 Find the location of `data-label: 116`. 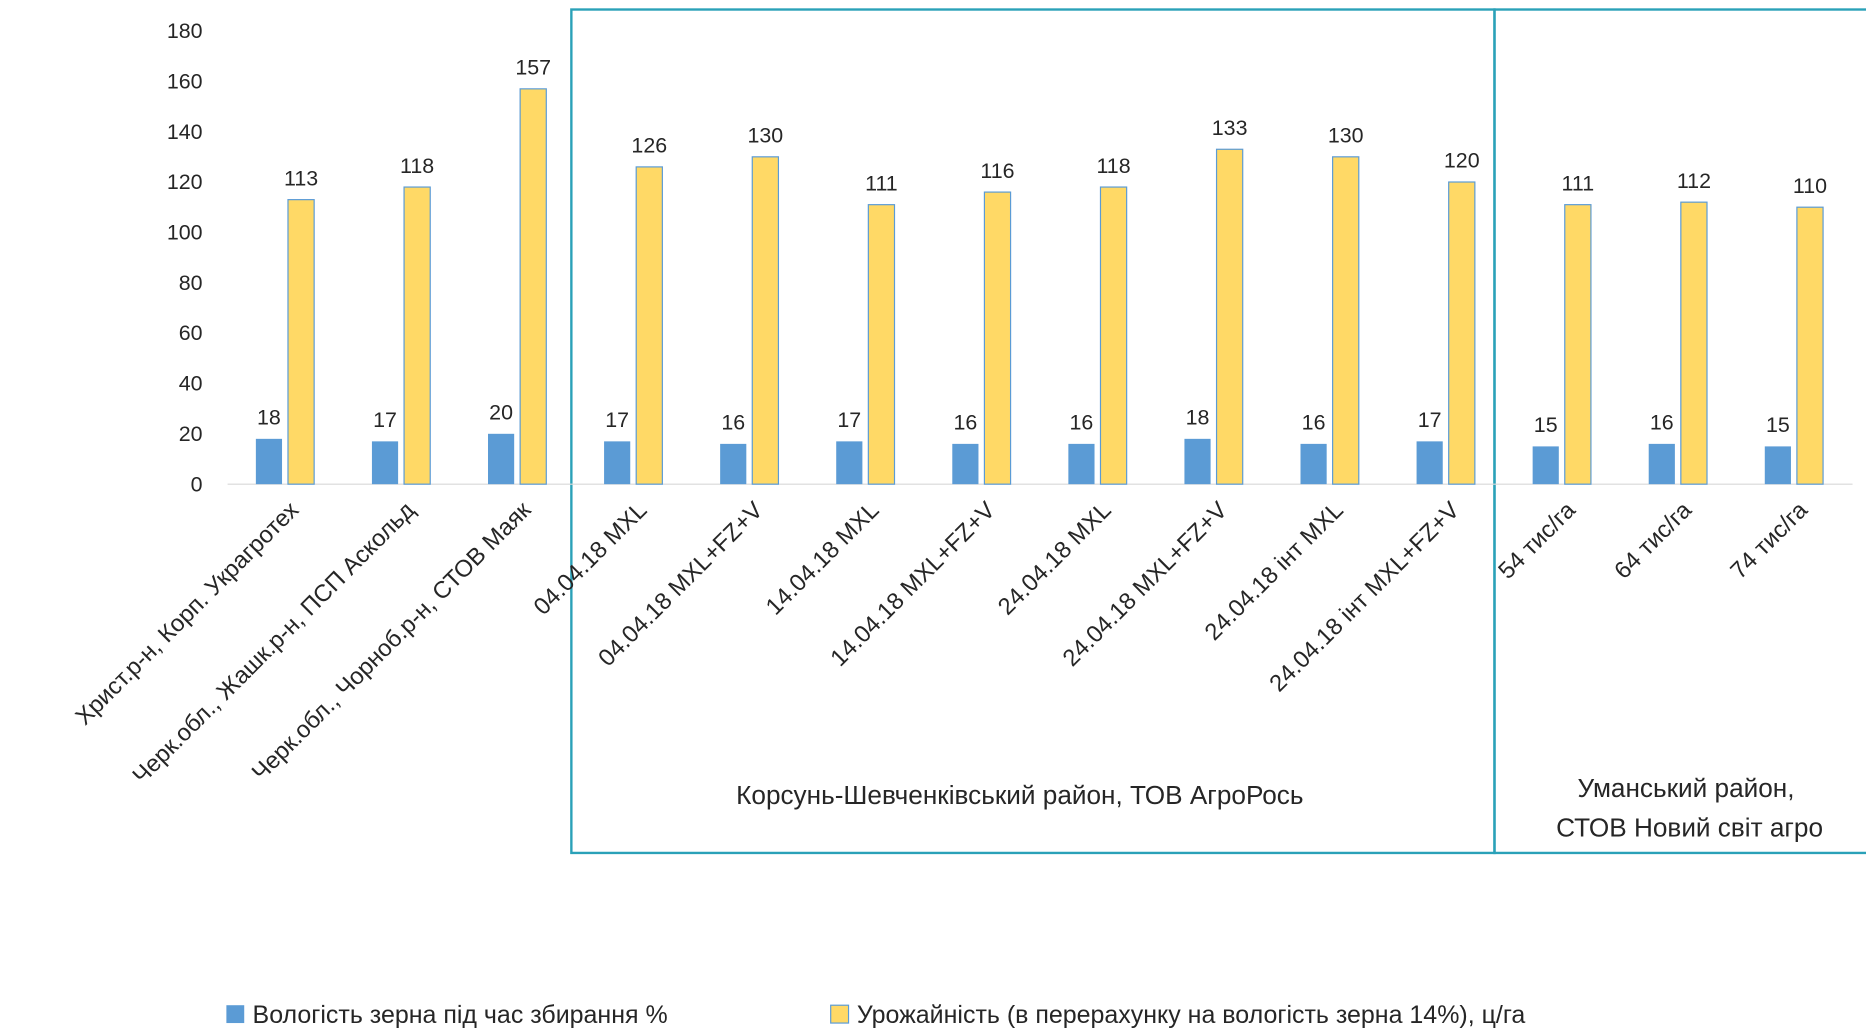

data-label: 116 is located at coordinates (997, 171).